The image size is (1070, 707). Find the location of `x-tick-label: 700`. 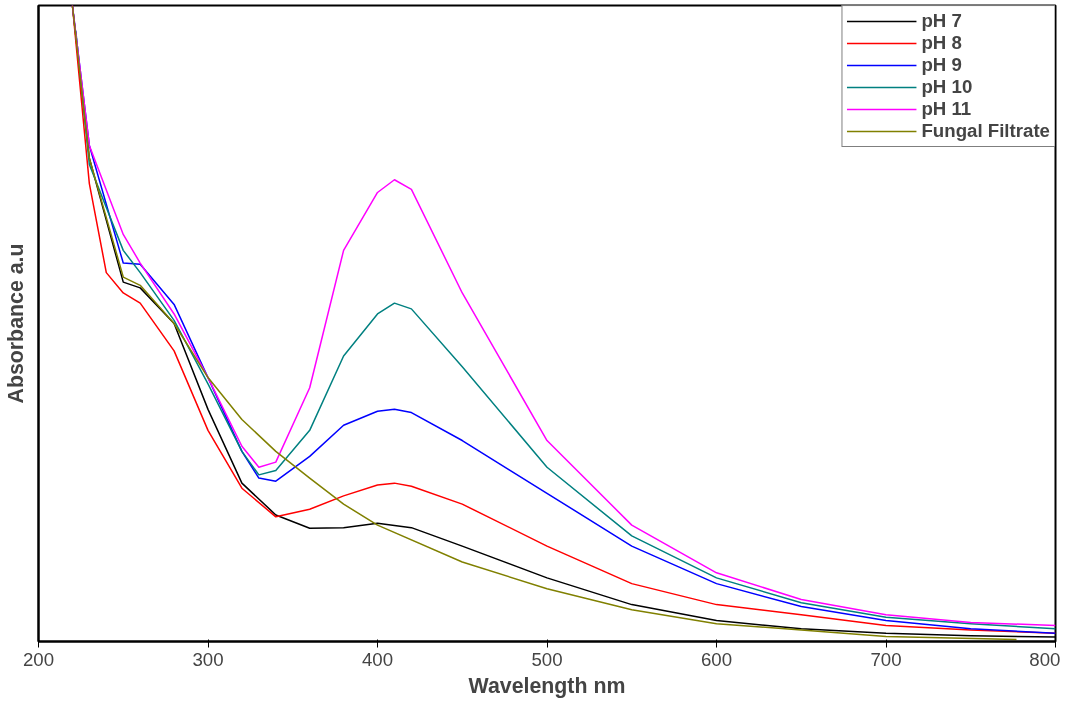

x-tick-label: 700 is located at coordinates (886, 659).